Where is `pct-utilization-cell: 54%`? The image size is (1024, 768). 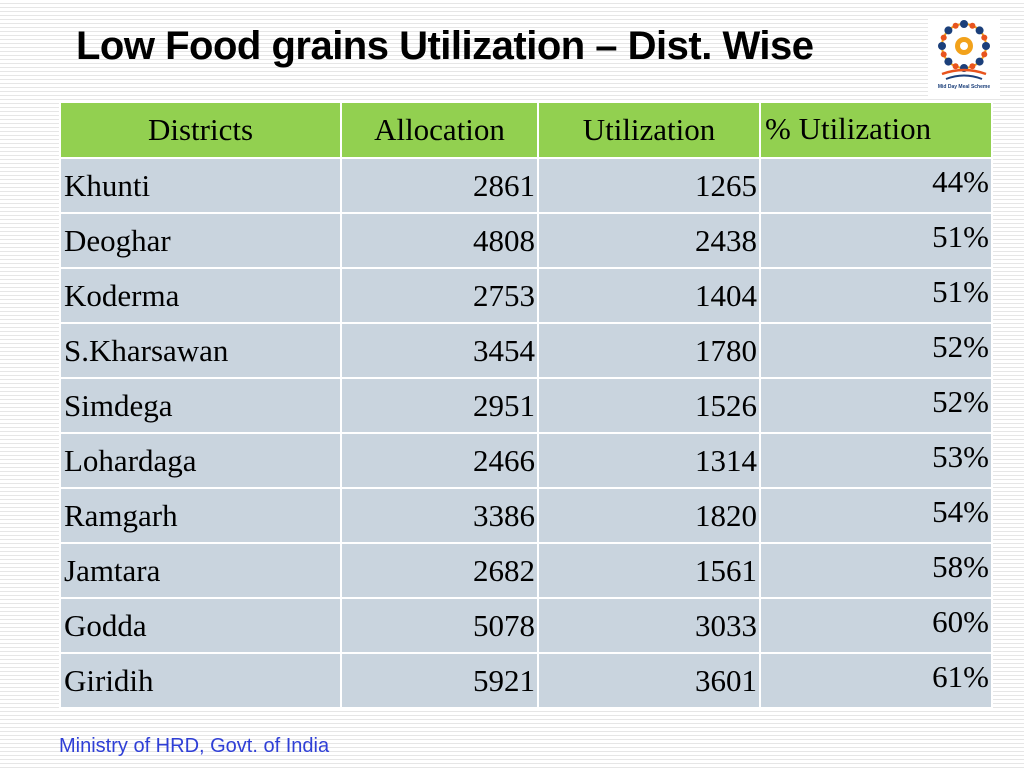 pct-utilization-cell: 54% is located at coordinates (876, 515).